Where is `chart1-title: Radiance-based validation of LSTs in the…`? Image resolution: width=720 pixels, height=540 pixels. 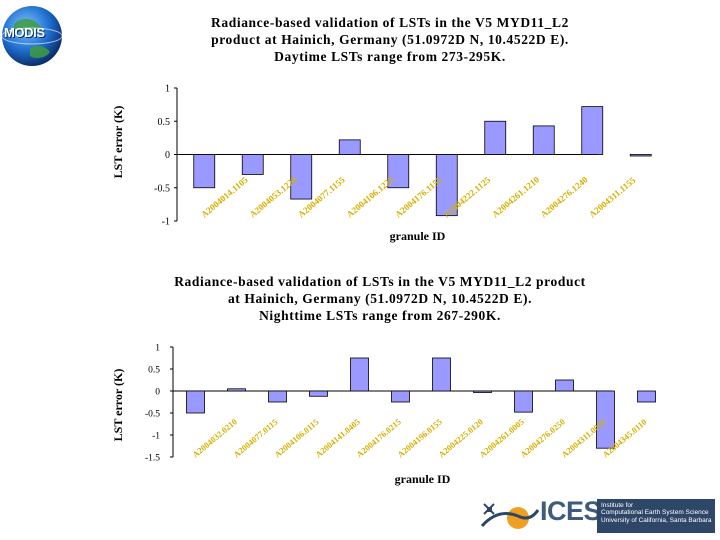 chart1-title: Radiance-based validation of LSTs in the… is located at coordinates (390, 39).